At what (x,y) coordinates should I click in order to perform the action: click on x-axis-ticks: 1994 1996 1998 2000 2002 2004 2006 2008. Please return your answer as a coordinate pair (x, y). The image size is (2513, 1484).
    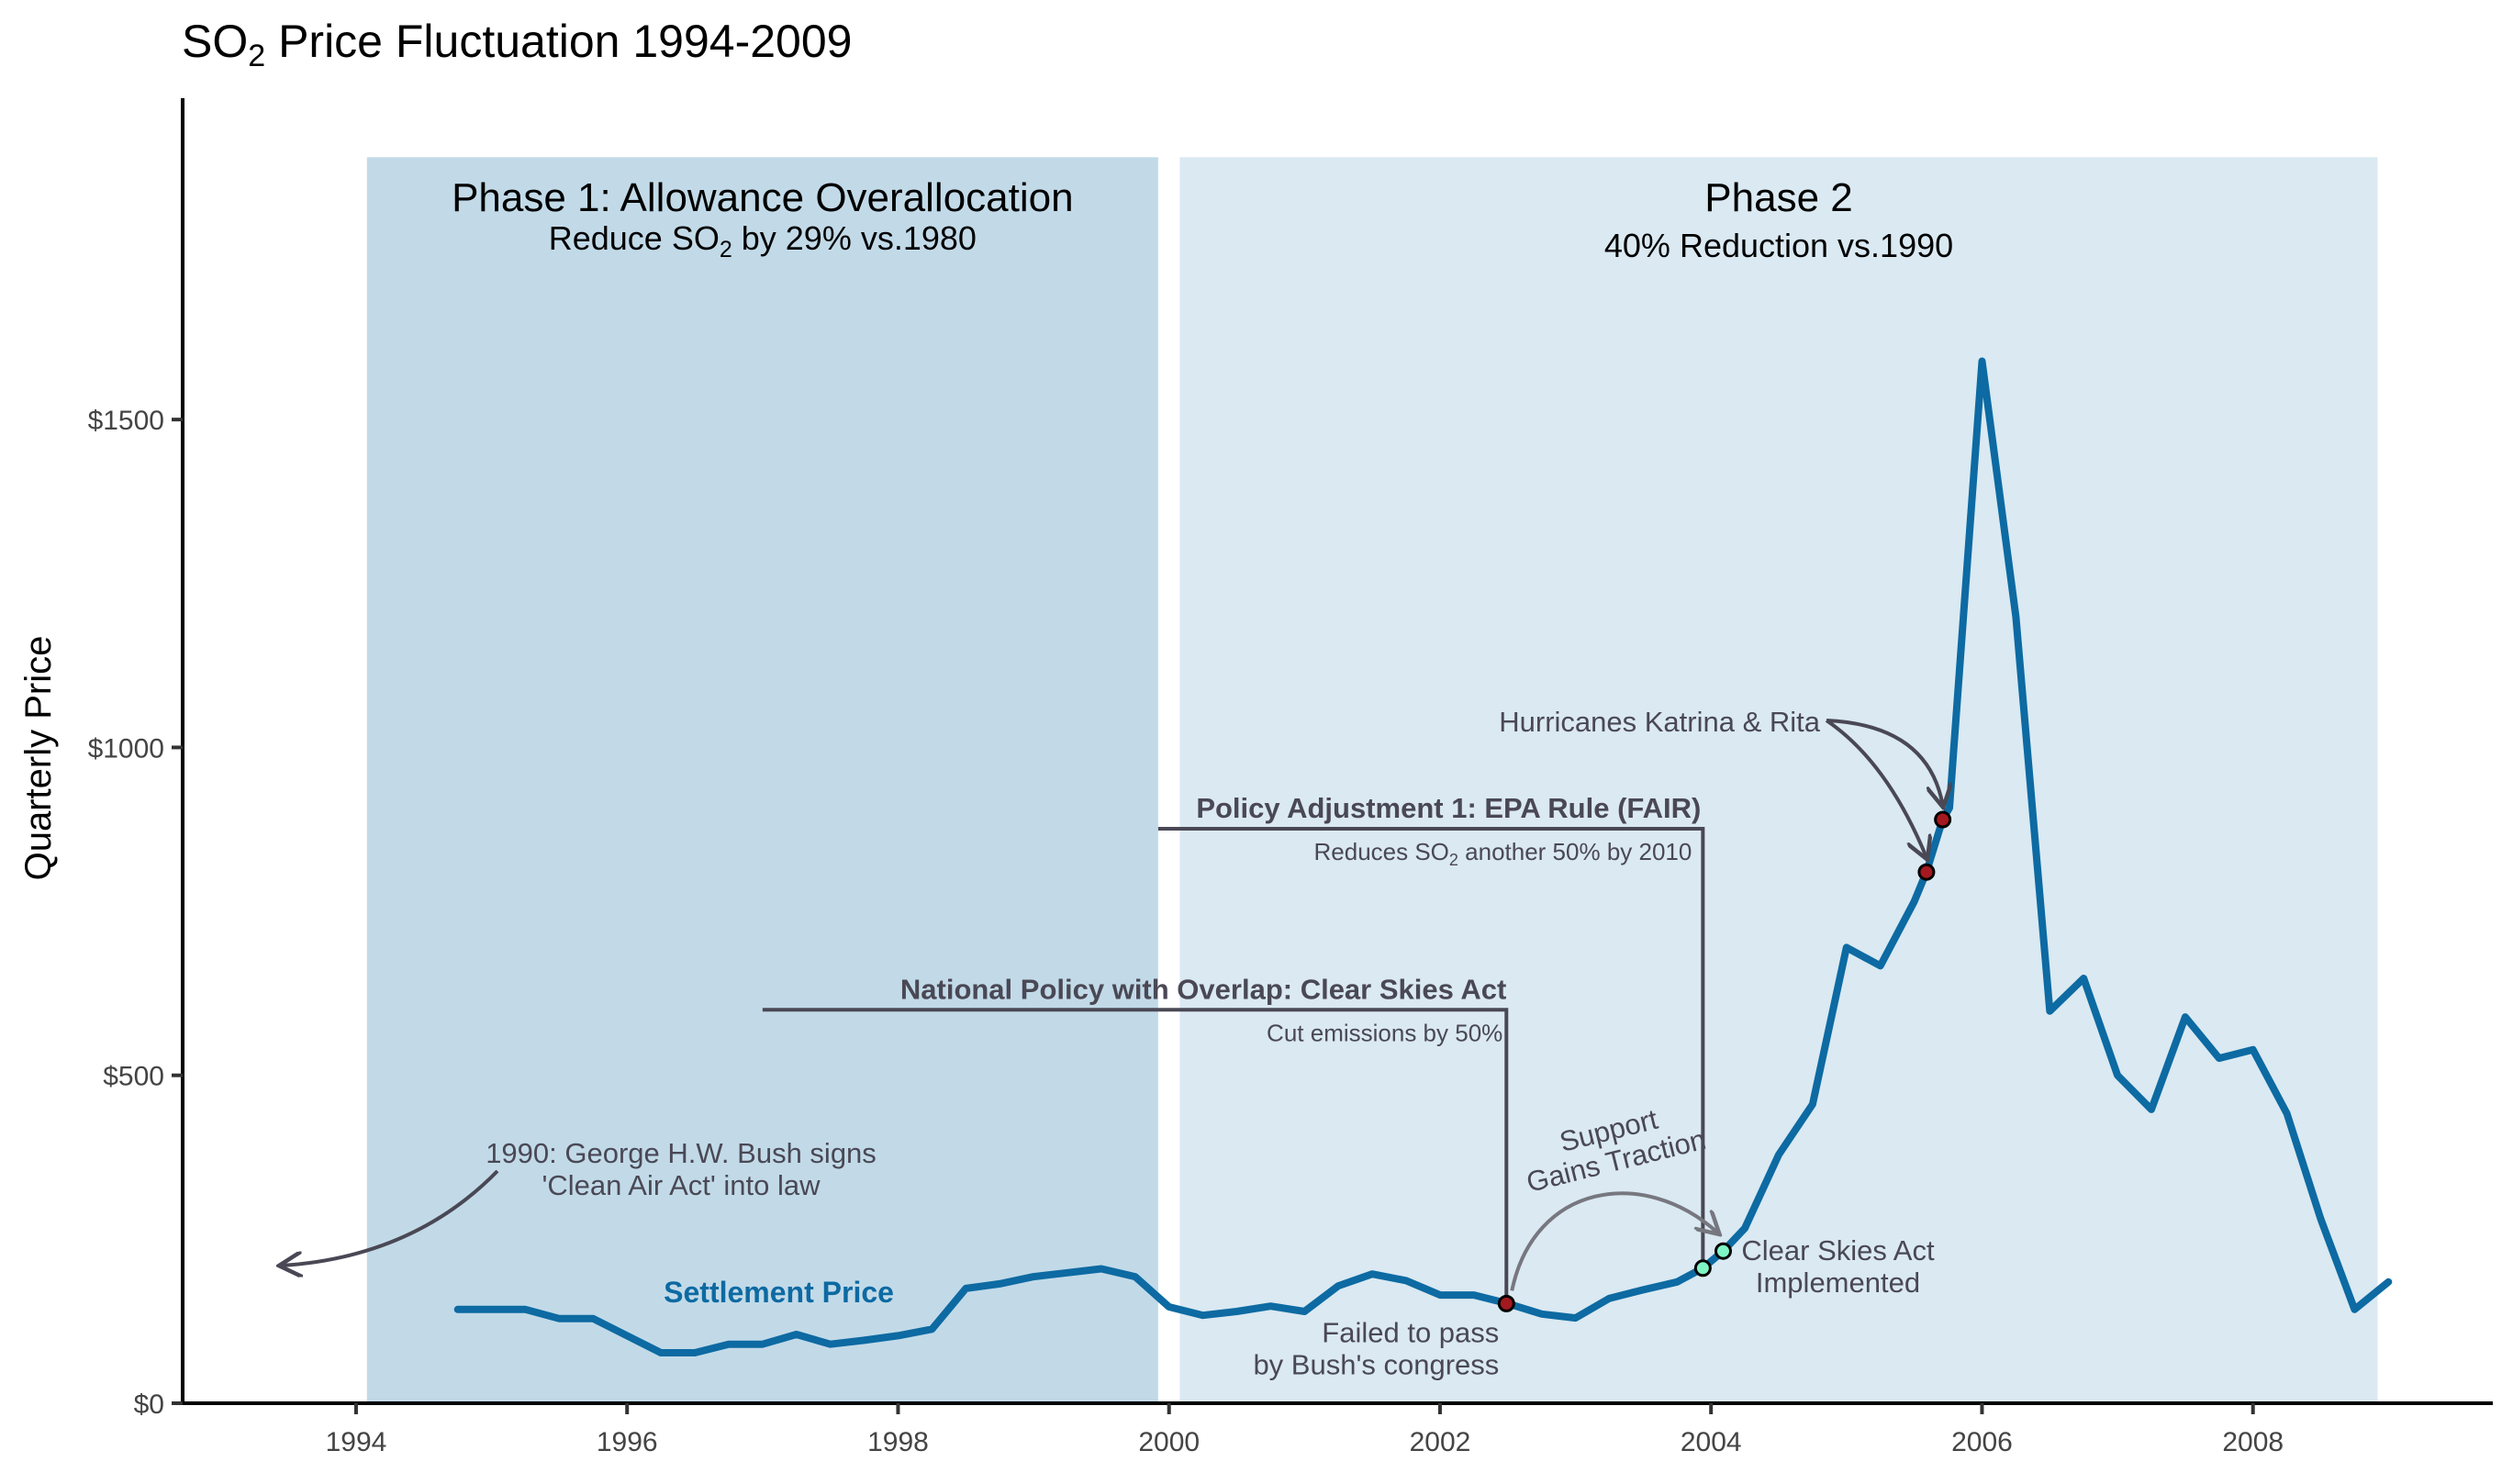
    Looking at the image, I should click on (1305, 1430).